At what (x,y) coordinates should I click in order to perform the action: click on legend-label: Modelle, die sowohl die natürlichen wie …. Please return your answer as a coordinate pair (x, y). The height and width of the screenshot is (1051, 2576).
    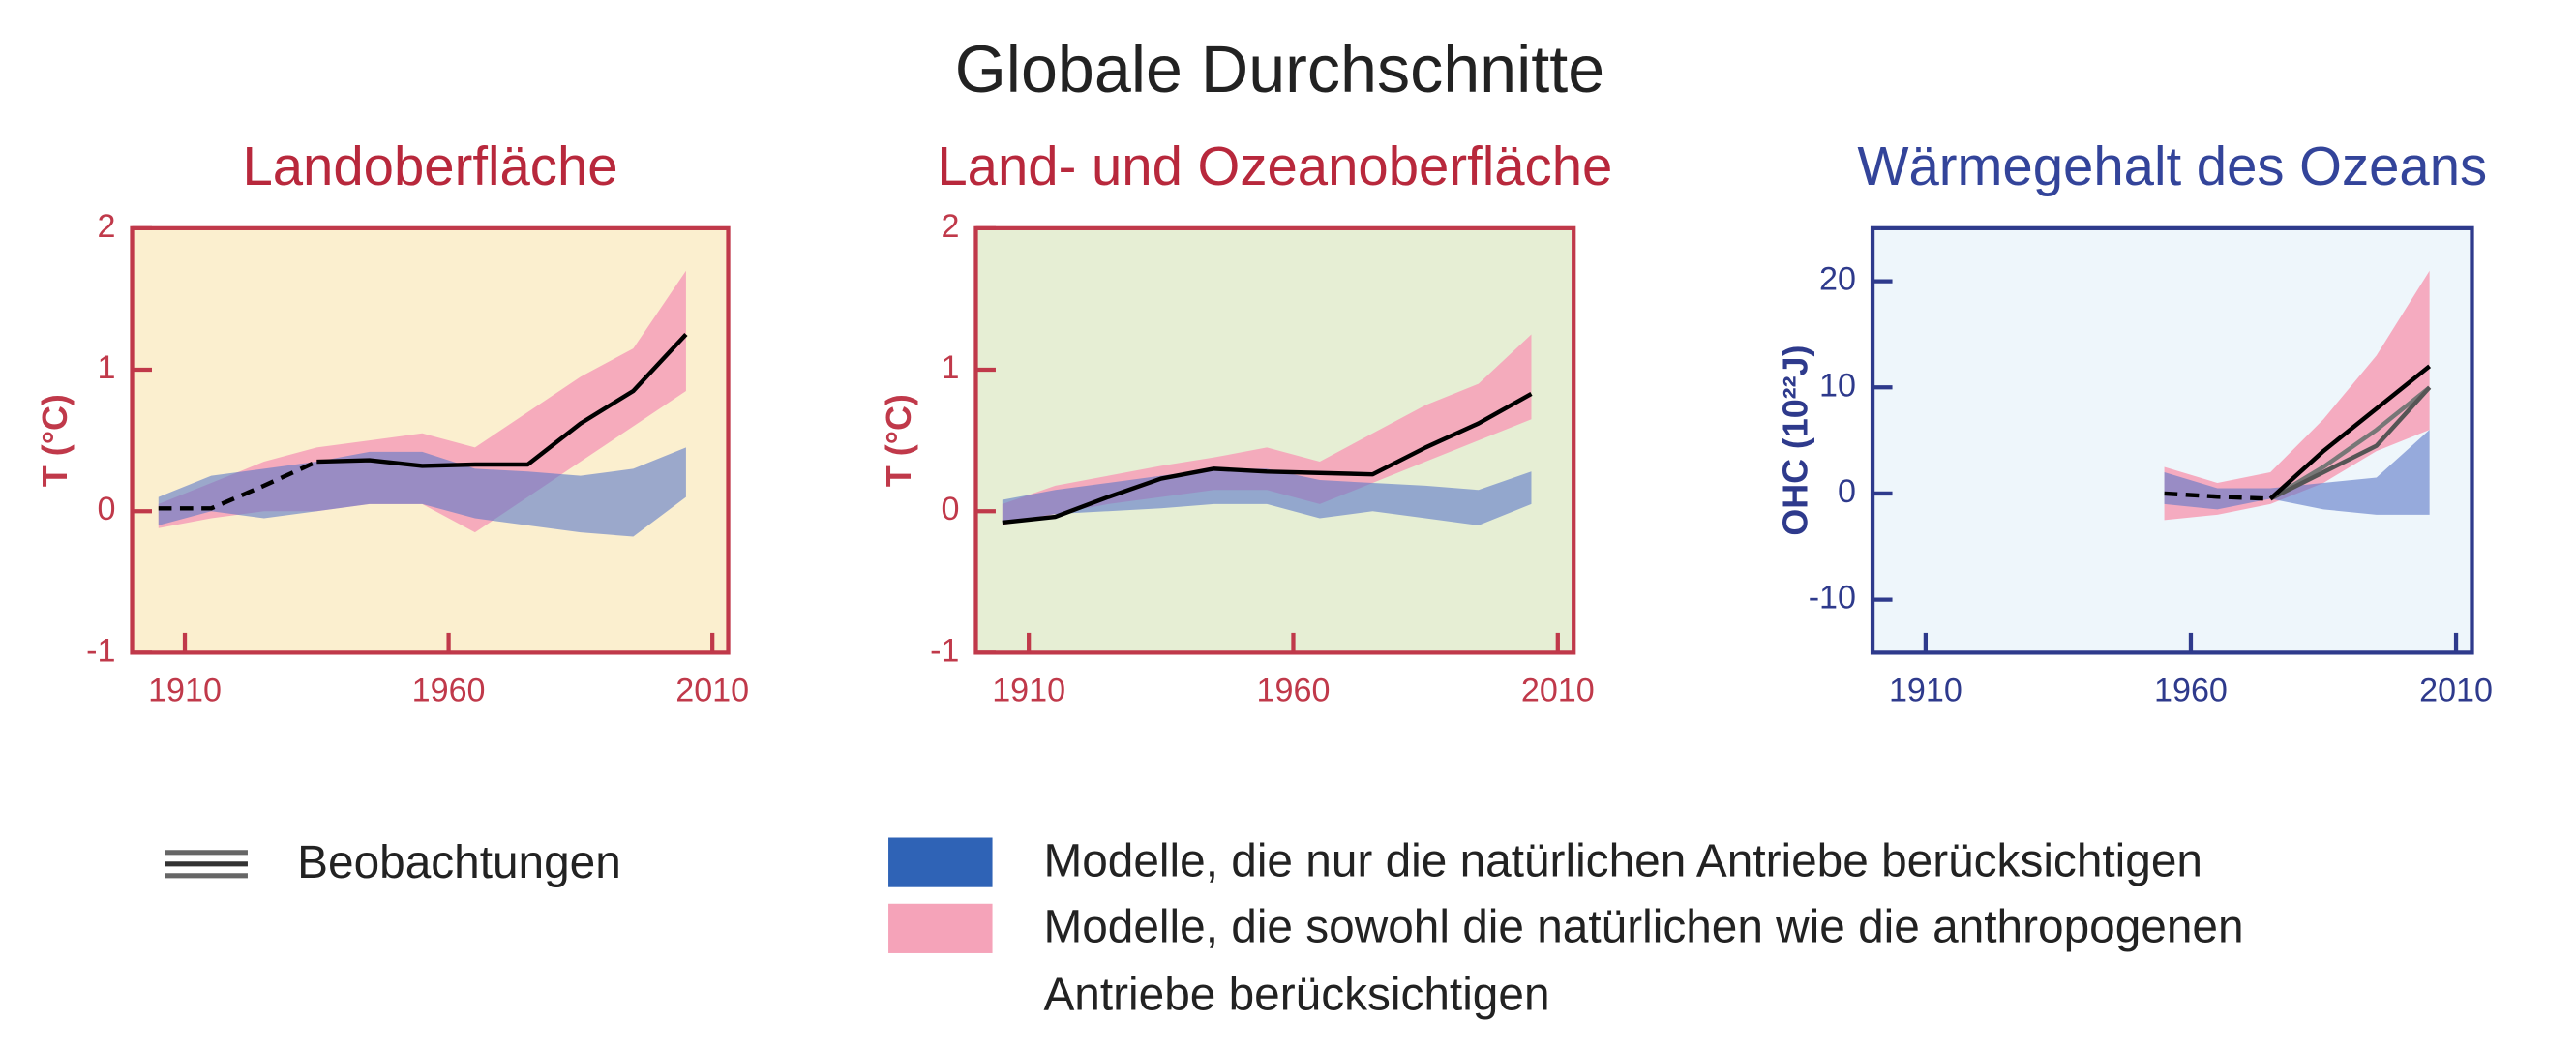
    Looking at the image, I should click on (1643, 928).